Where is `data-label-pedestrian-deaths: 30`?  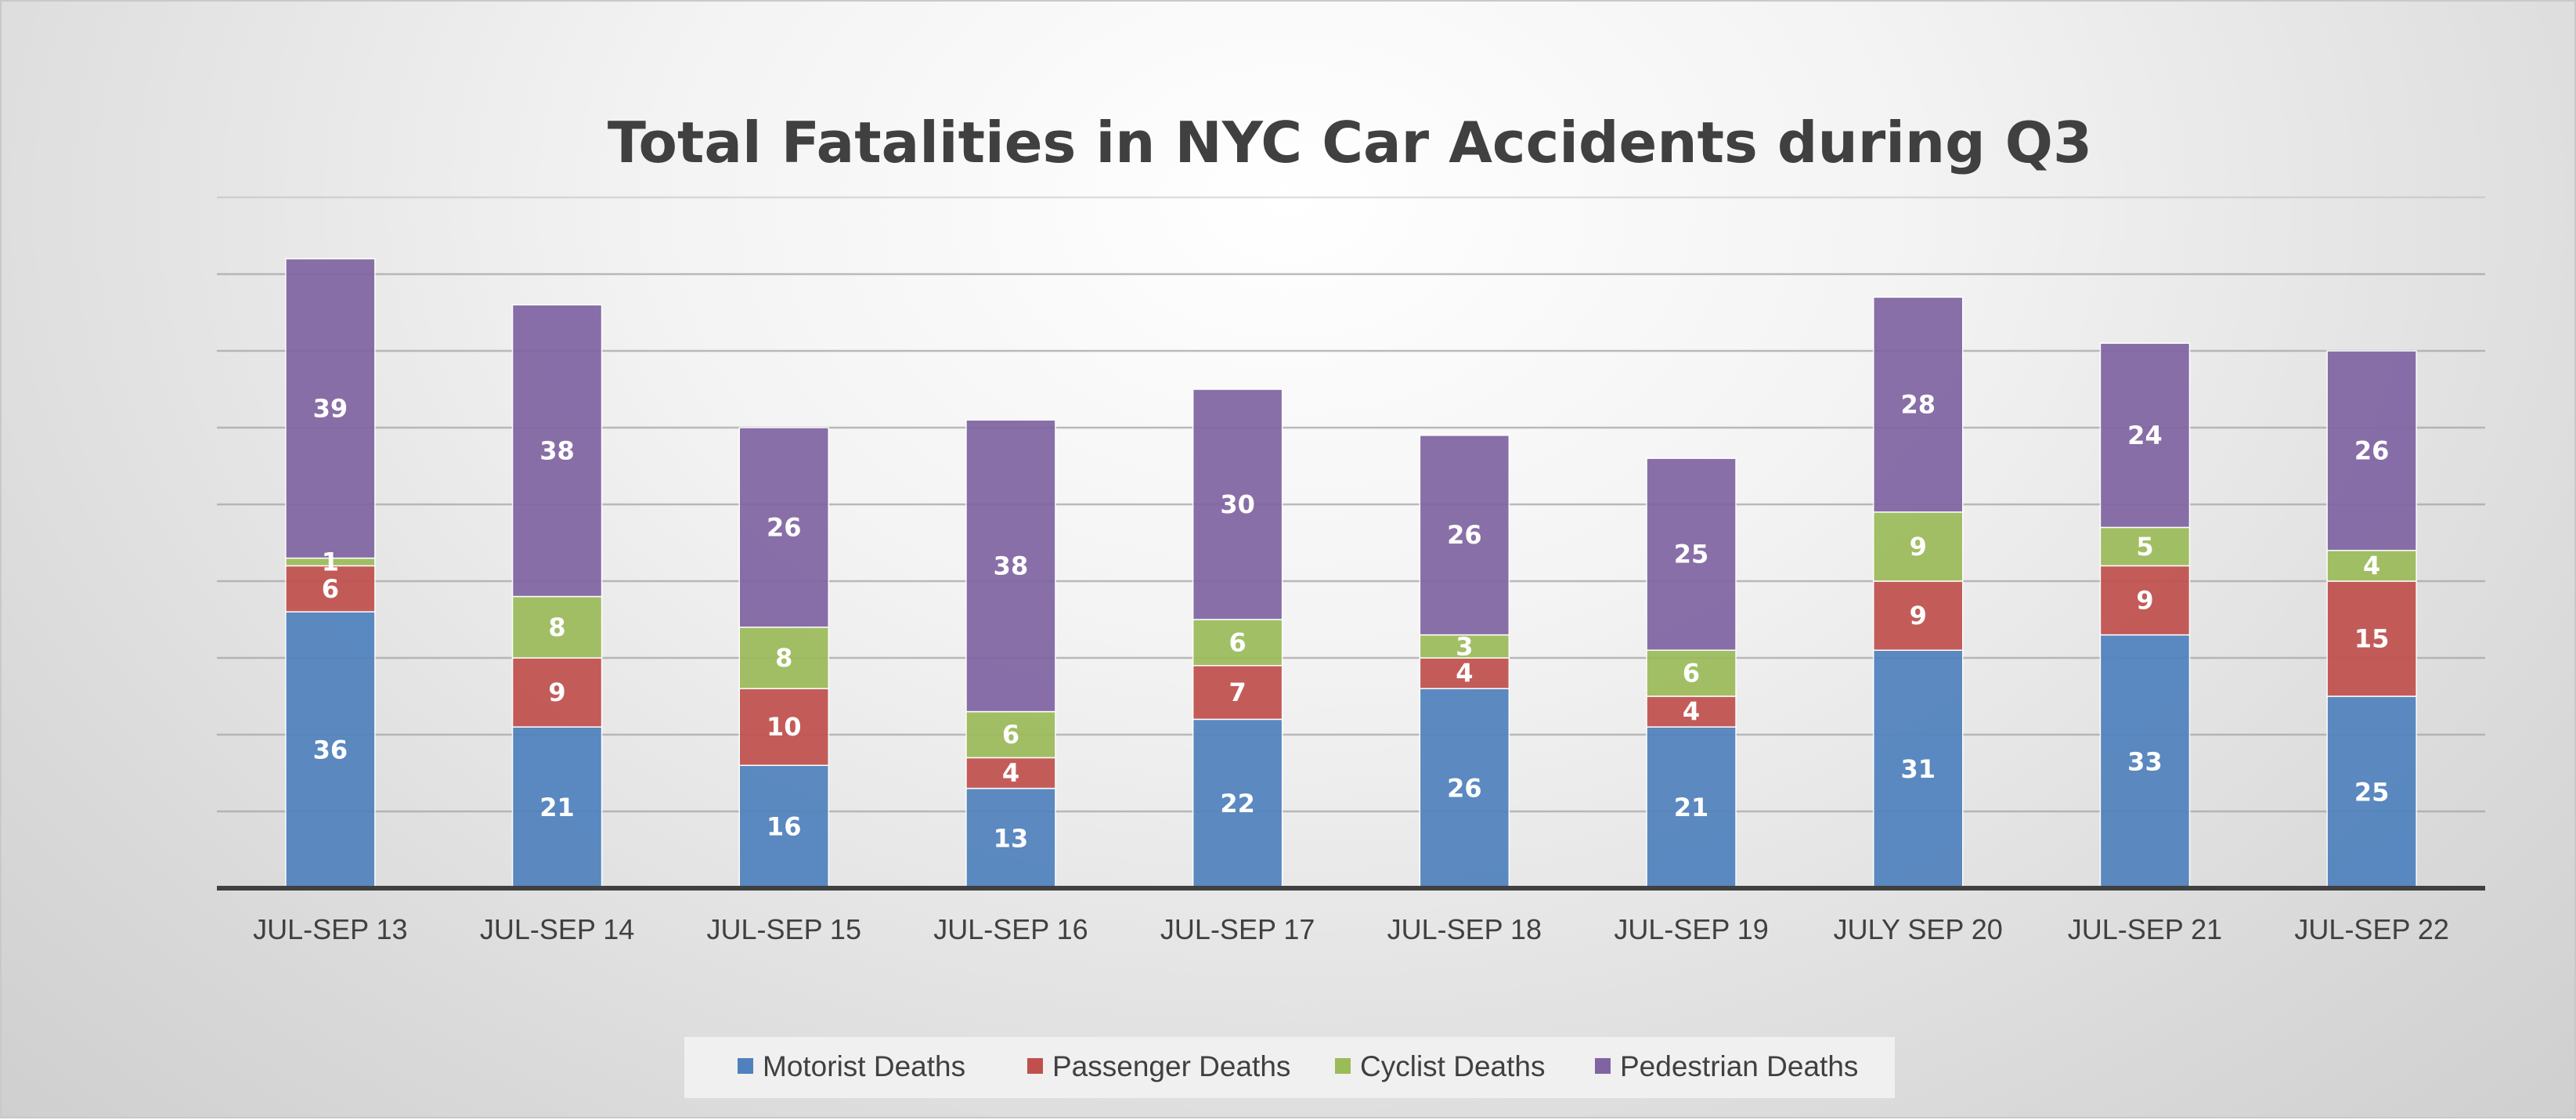 data-label-pedestrian-deaths: 30 is located at coordinates (1237, 504).